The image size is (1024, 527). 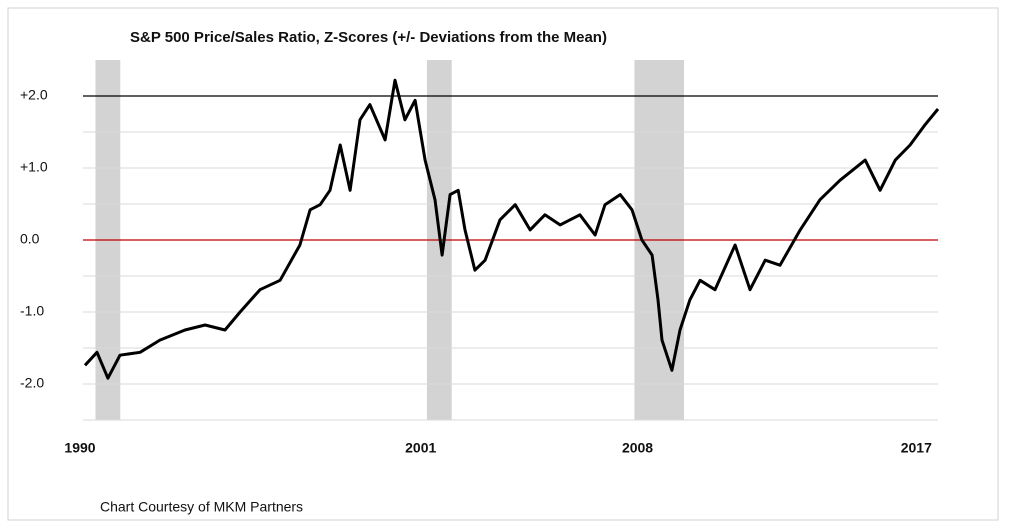 I want to click on y-tick-label: +1.0, so click(x=34, y=167).